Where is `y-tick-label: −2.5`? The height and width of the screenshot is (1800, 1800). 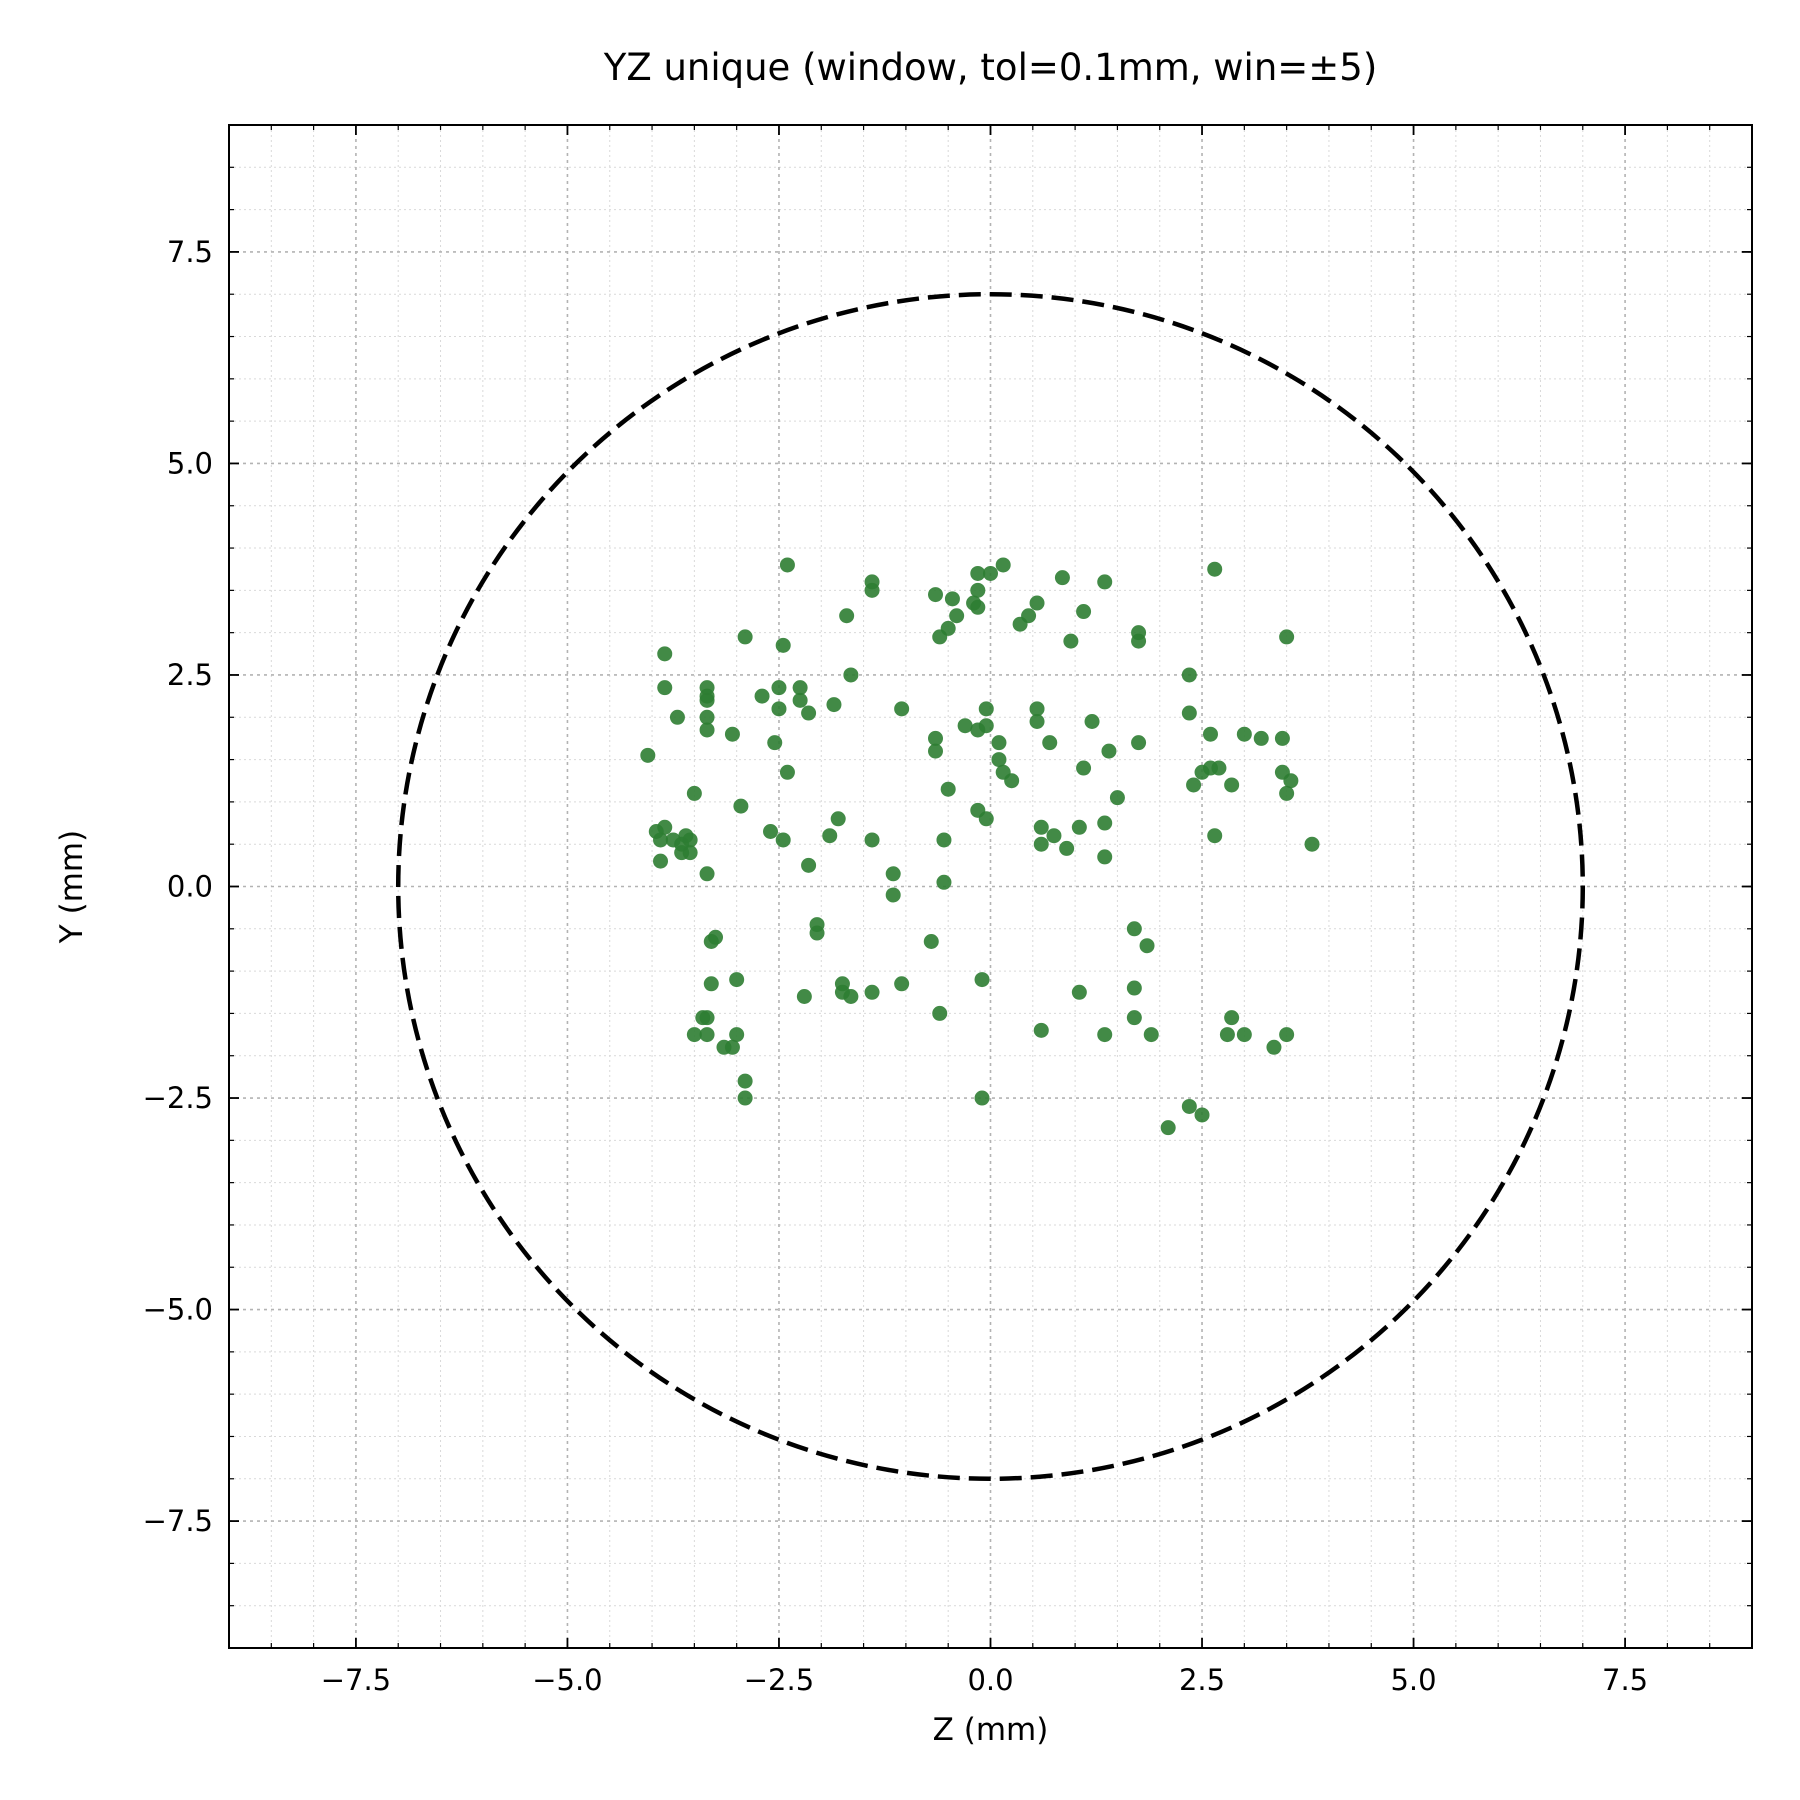 y-tick-label: −2.5 is located at coordinates (178, 1098).